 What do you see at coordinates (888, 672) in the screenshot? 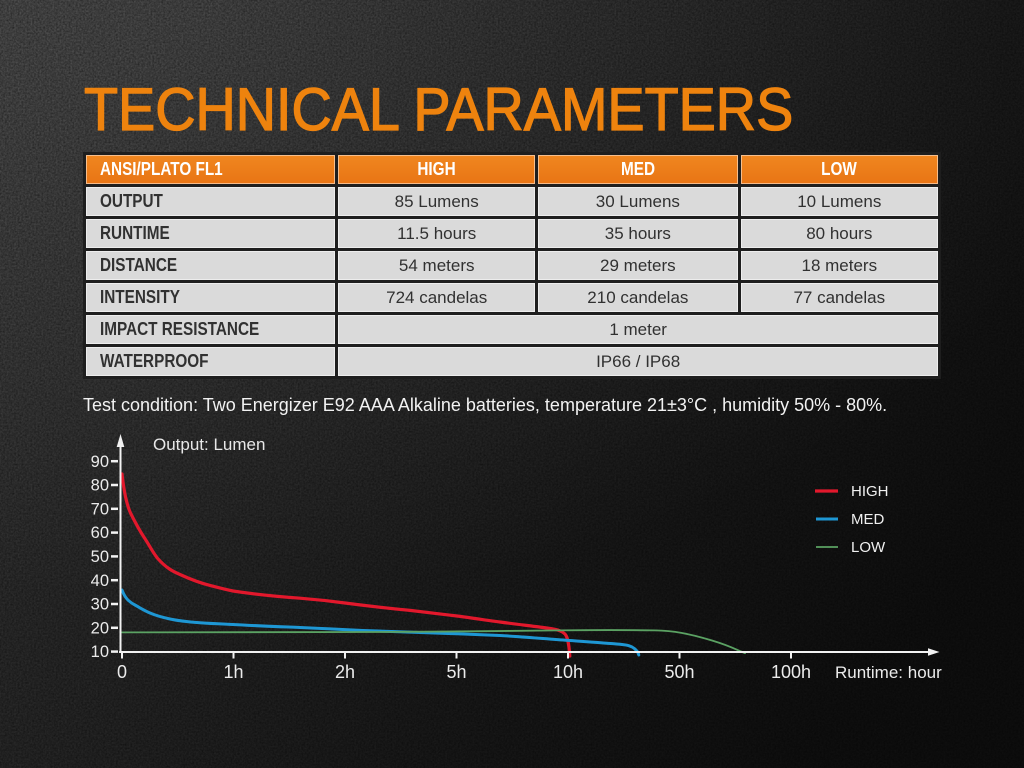
I see `svg-text: Runtime: hour` at bounding box center [888, 672].